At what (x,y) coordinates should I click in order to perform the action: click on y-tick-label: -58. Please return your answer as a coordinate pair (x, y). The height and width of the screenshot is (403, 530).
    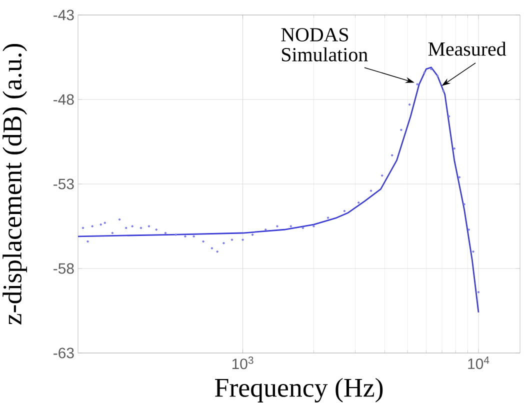
    Looking at the image, I should click on (64, 268).